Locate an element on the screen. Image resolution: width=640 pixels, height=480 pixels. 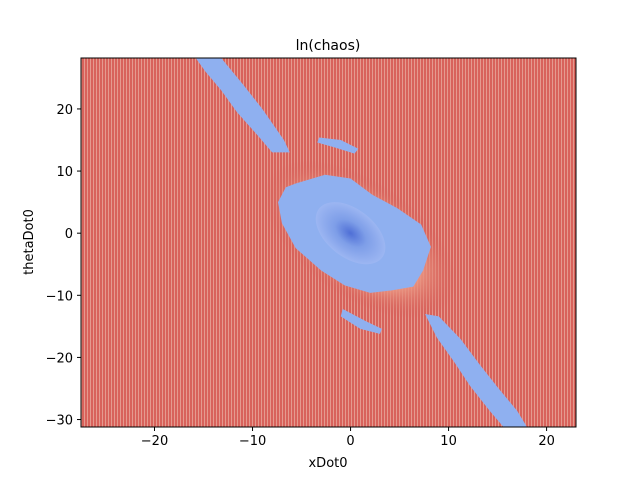
upper-arc is located at coordinates (338, 145).